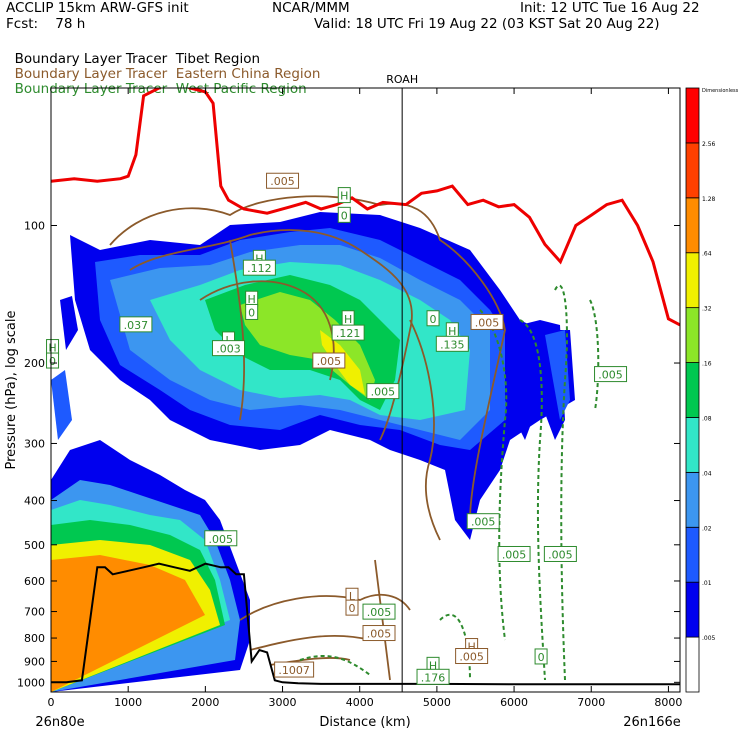 This screenshot has height=740, width=740. Describe the element at coordinates (707, 254) in the screenshot. I see `colorbar-level-label: .64` at that location.